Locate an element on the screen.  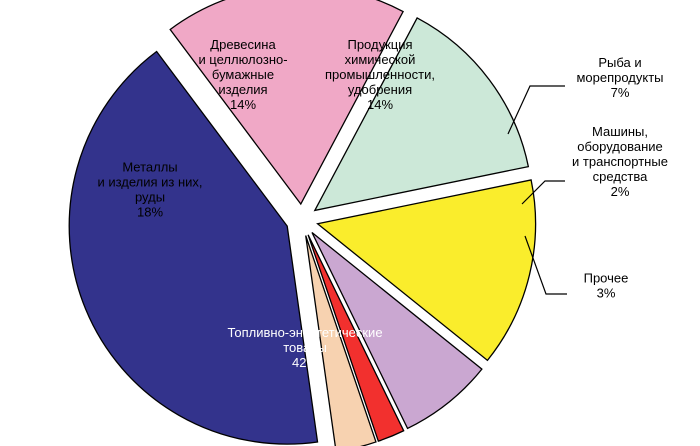
slice-label-line: и целлюлозно- is located at coordinates (242, 59).